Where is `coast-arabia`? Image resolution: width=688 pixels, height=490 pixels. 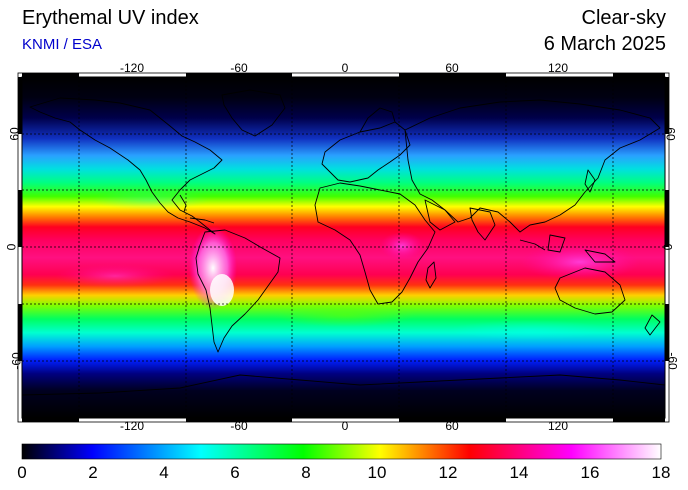
coast-arabia is located at coordinates (440, 215).